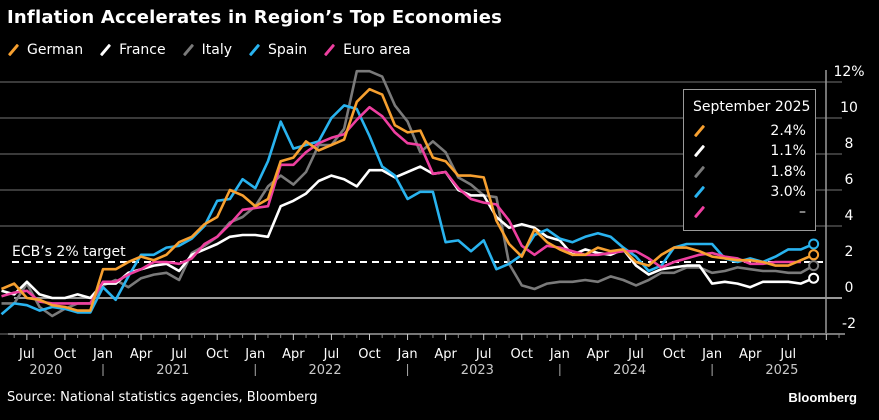 The image size is (879, 420). Describe the element at coordinates (288, 50) in the screenshot. I see `legend-label: Spain` at that location.